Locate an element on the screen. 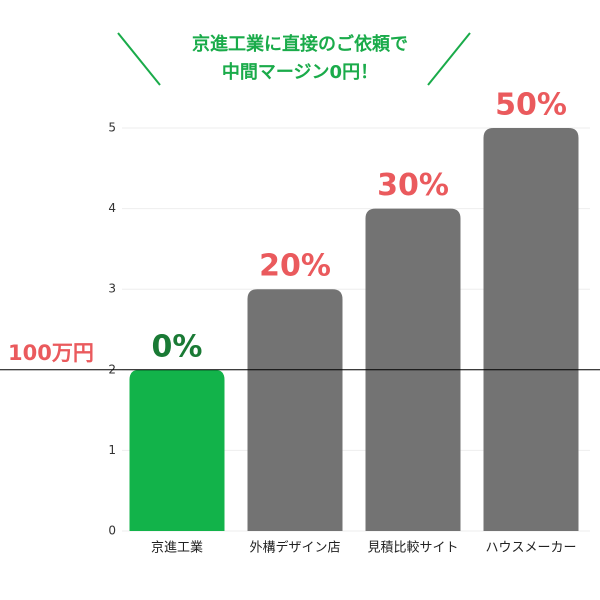 The image size is (600, 600). bar-annotation: 0% is located at coordinates (177, 346).